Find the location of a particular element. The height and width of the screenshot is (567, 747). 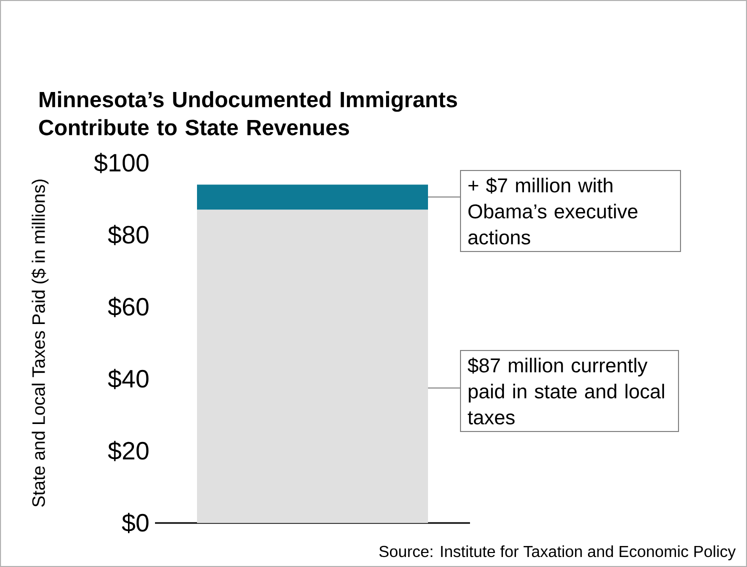

text: $87 million currently paid in state and local taxes is located at coordinates (566, 390).